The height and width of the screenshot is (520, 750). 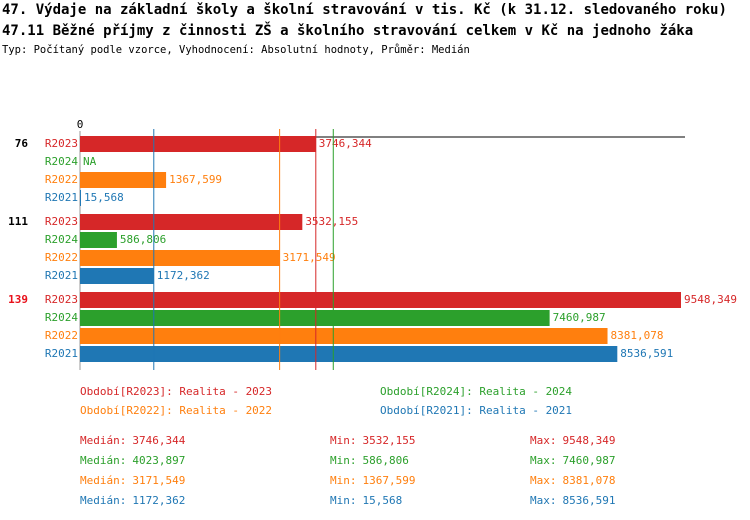 I want to click on stat-value: 7460,987, so click(x=589, y=460).